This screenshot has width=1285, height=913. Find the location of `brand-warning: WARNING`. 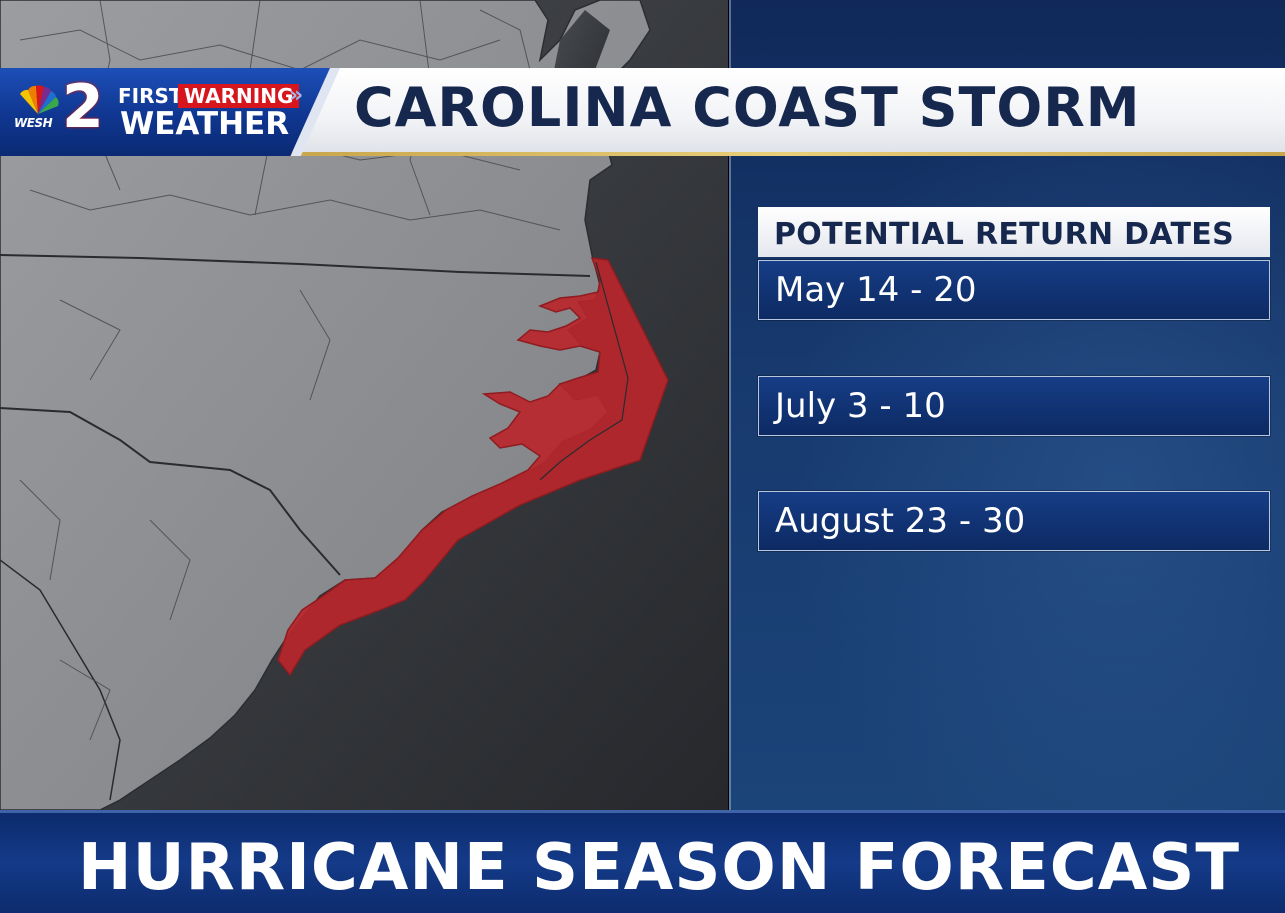

brand-warning: WARNING is located at coordinates (239, 96).